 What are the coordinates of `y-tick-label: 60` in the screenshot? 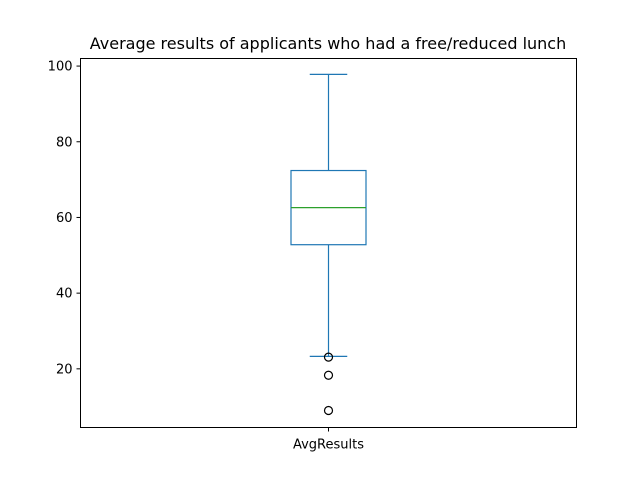 It's located at (64, 218).